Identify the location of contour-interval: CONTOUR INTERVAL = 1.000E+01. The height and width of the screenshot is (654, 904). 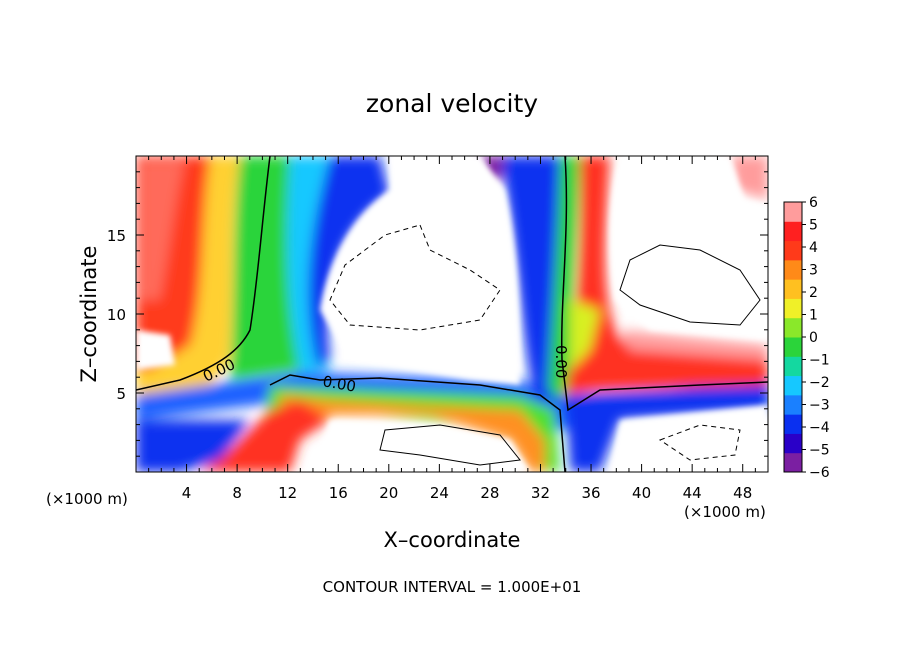
(452, 587).